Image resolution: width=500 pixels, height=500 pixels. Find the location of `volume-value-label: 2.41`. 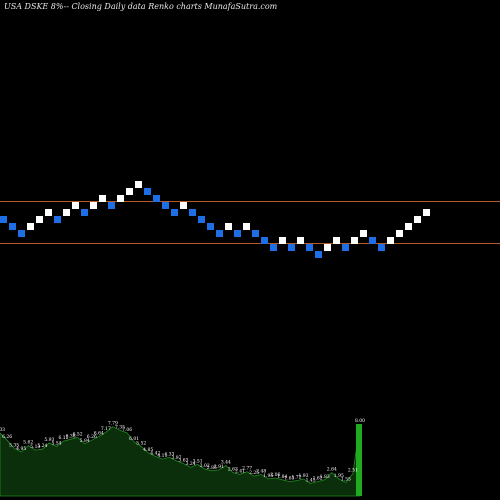

volume-value-label: 2.41 is located at coordinates (240, 471).